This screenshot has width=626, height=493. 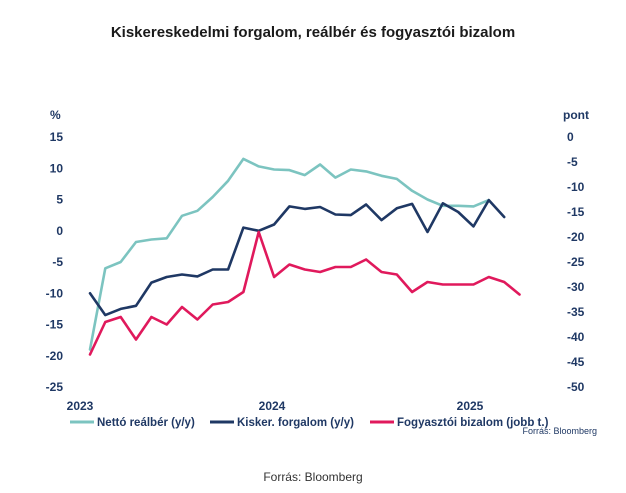 What do you see at coordinates (55, 115) in the screenshot?
I see `left-axis-unit: %` at bounding box center [55, 115].